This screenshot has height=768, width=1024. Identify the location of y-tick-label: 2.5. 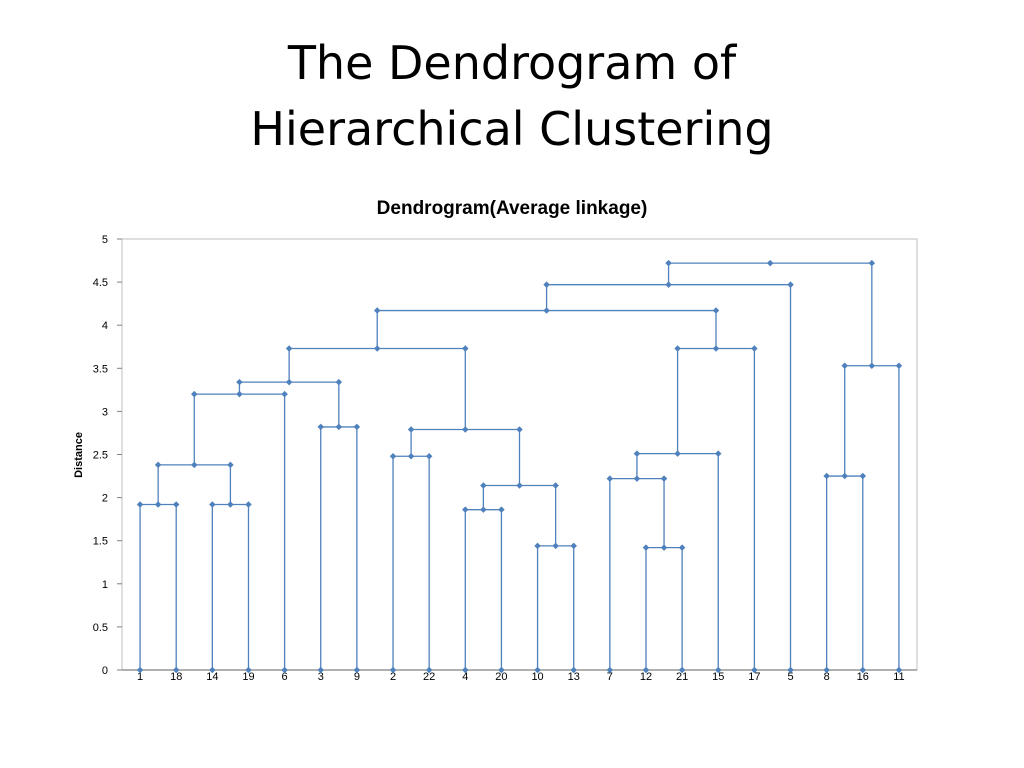
(100, 456).